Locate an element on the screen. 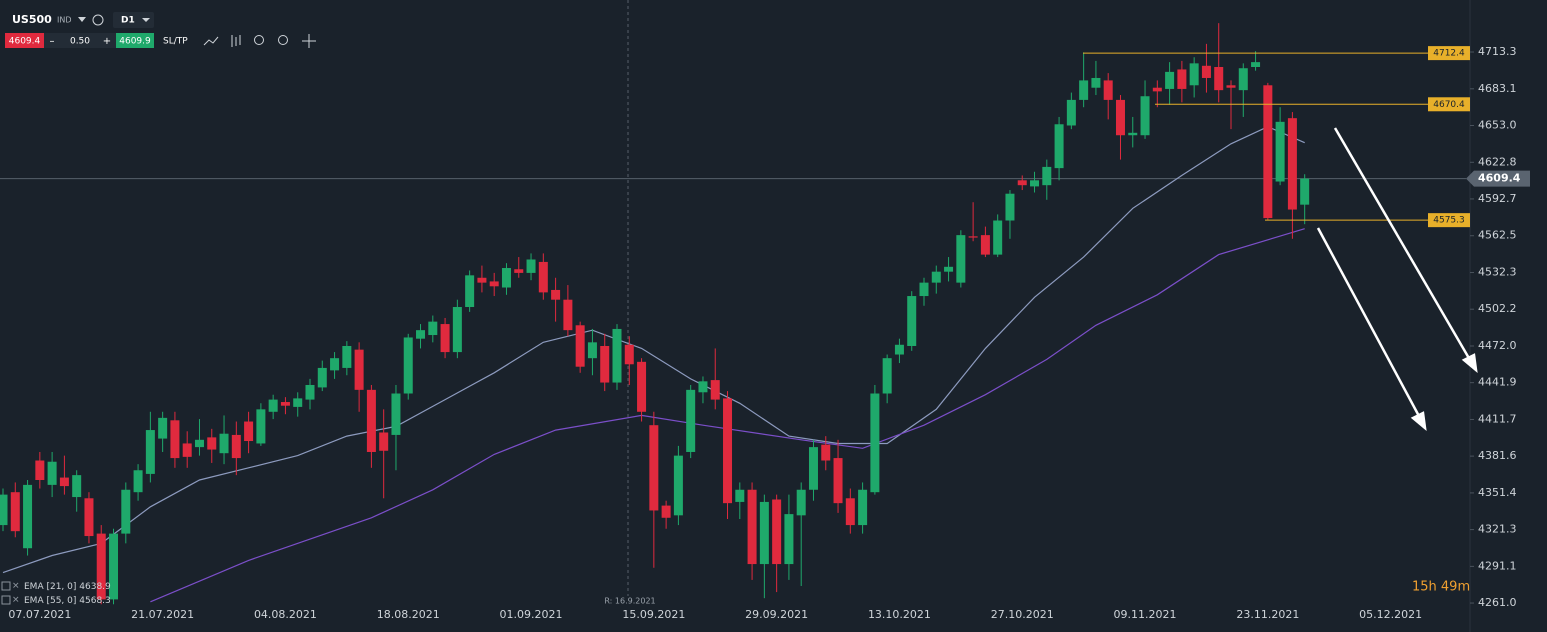 Image resolution: width=1547 pixels, height=632 pixels. current-price-box is located at coordinates (1498, 178).